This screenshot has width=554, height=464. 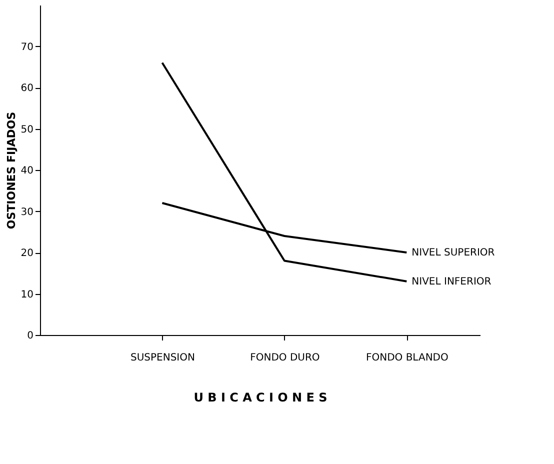 What do you see at coordinates (11, 171) in the screenshot?
I see `y-axis-title: OSTIONES FIJADOS` at bounding box center [11, 171].